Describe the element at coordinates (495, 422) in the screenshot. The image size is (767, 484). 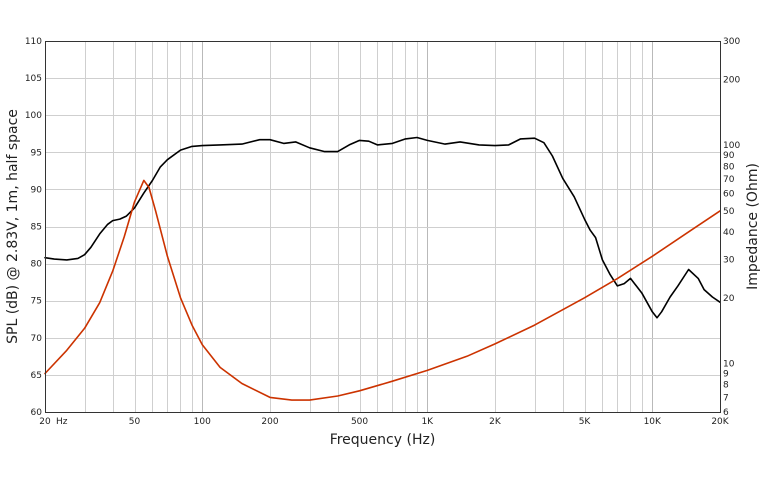
I see `x-tick-label: 2K` at that location.